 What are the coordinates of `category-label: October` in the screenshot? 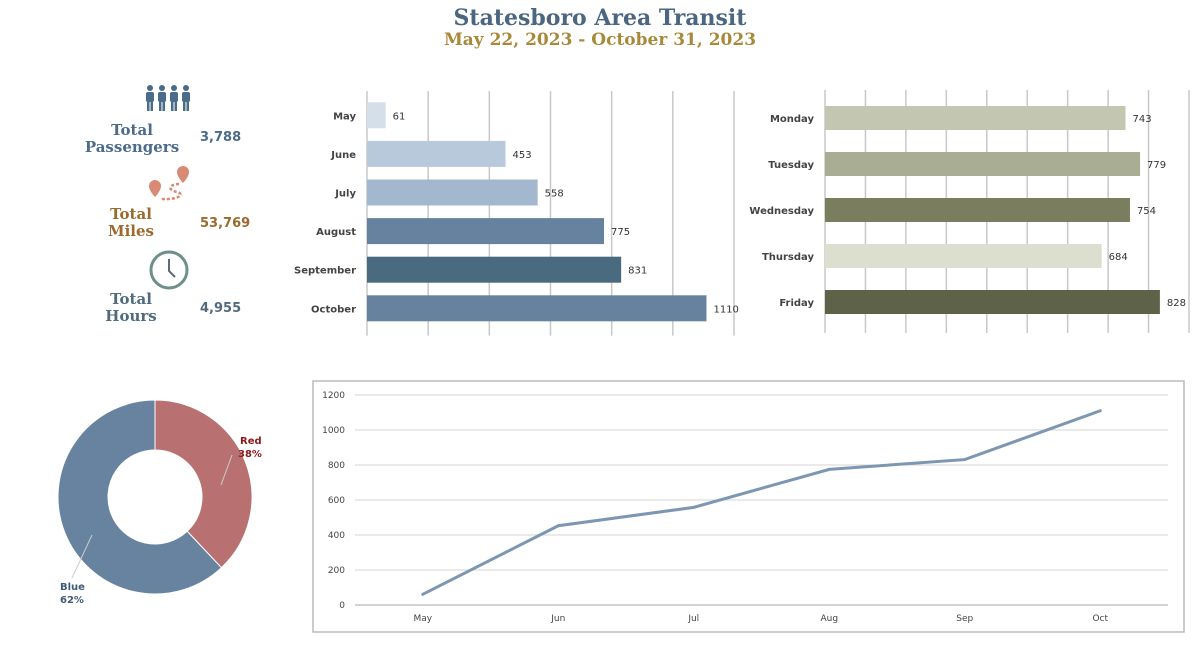 It's located at (333, 309).